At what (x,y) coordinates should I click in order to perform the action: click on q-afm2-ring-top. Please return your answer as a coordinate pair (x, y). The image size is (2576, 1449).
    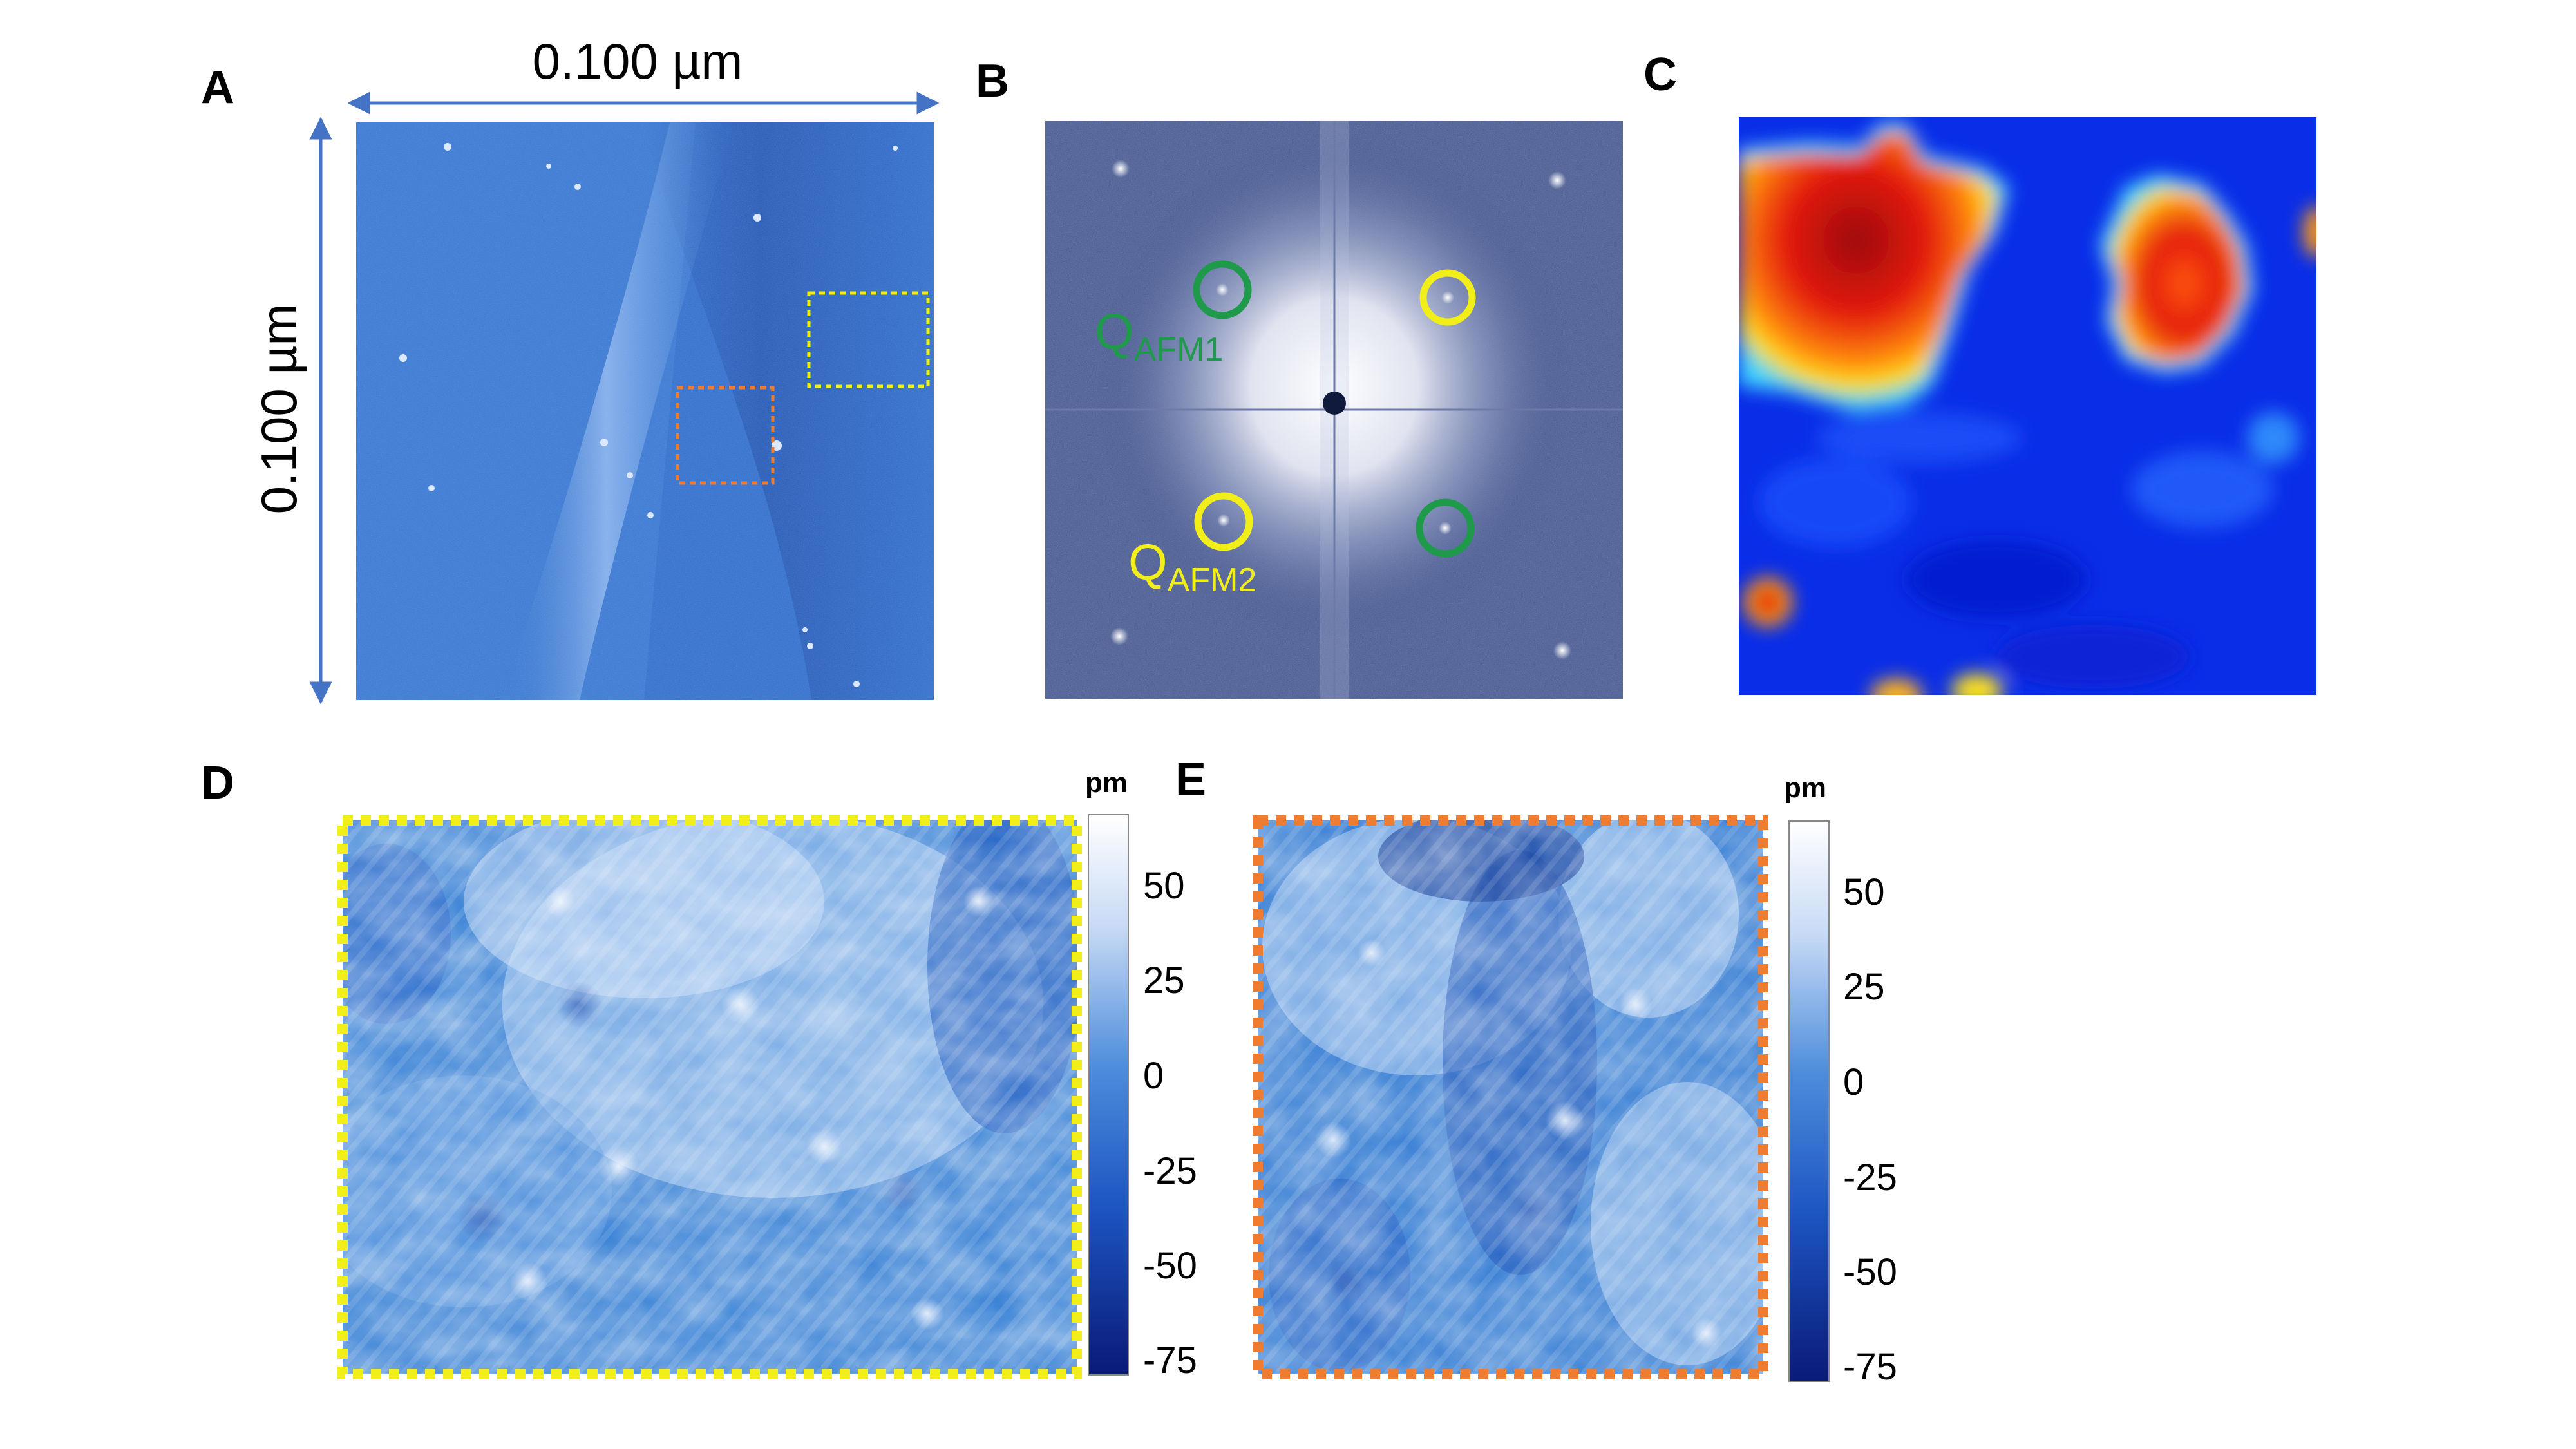
    Looking at the image, I should click on (1448, 297).